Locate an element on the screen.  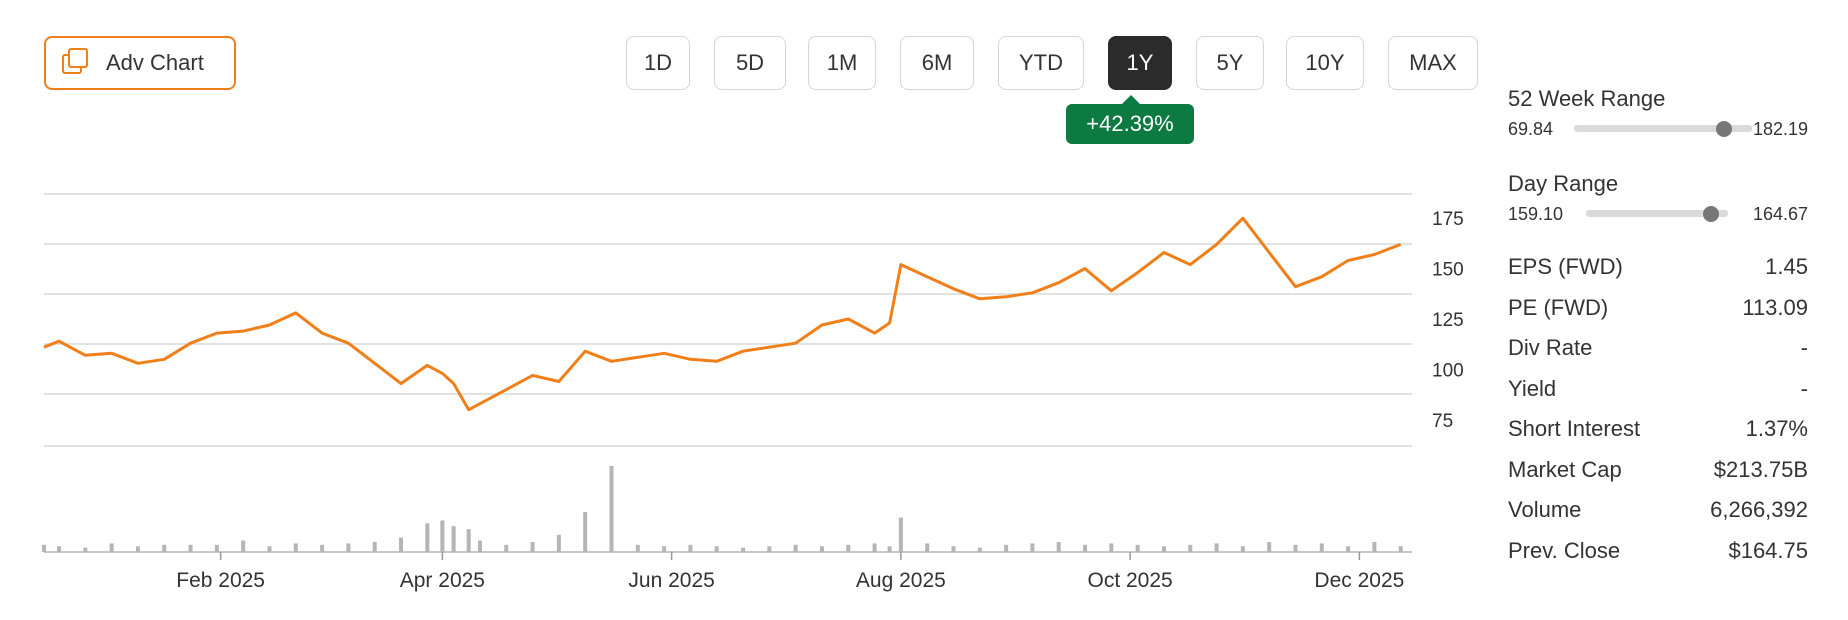
week52-high: 182.19 is located at coordinates (1780, 129).